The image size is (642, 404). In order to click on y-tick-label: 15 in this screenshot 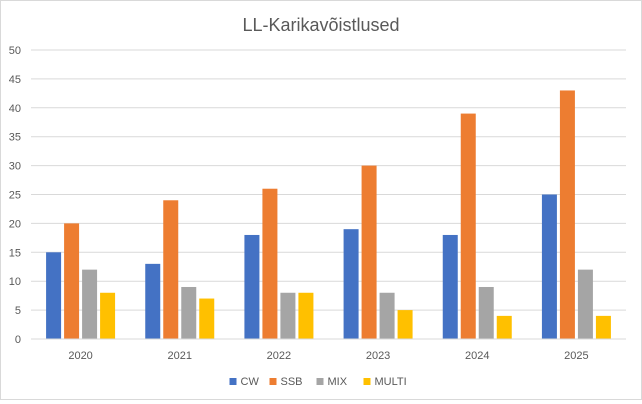, I will do `click(15, 253)`.